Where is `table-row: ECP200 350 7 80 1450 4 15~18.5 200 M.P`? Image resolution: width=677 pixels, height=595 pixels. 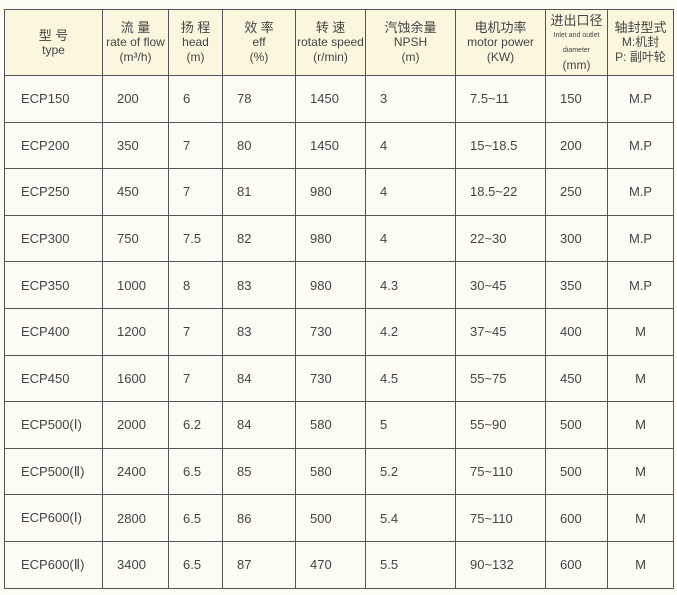
table-row: ECP200 350 7 80 1450 4 15~18.5 200 M.P is located at coordinates (339, 145).